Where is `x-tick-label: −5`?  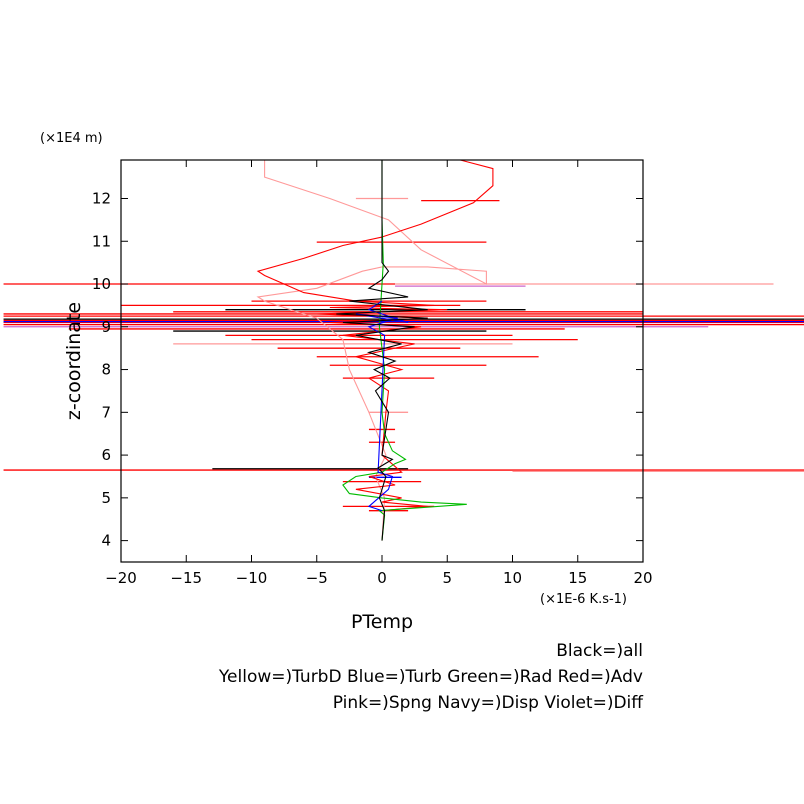
x-tick-label: −5 is located at coordinates (317, 578).